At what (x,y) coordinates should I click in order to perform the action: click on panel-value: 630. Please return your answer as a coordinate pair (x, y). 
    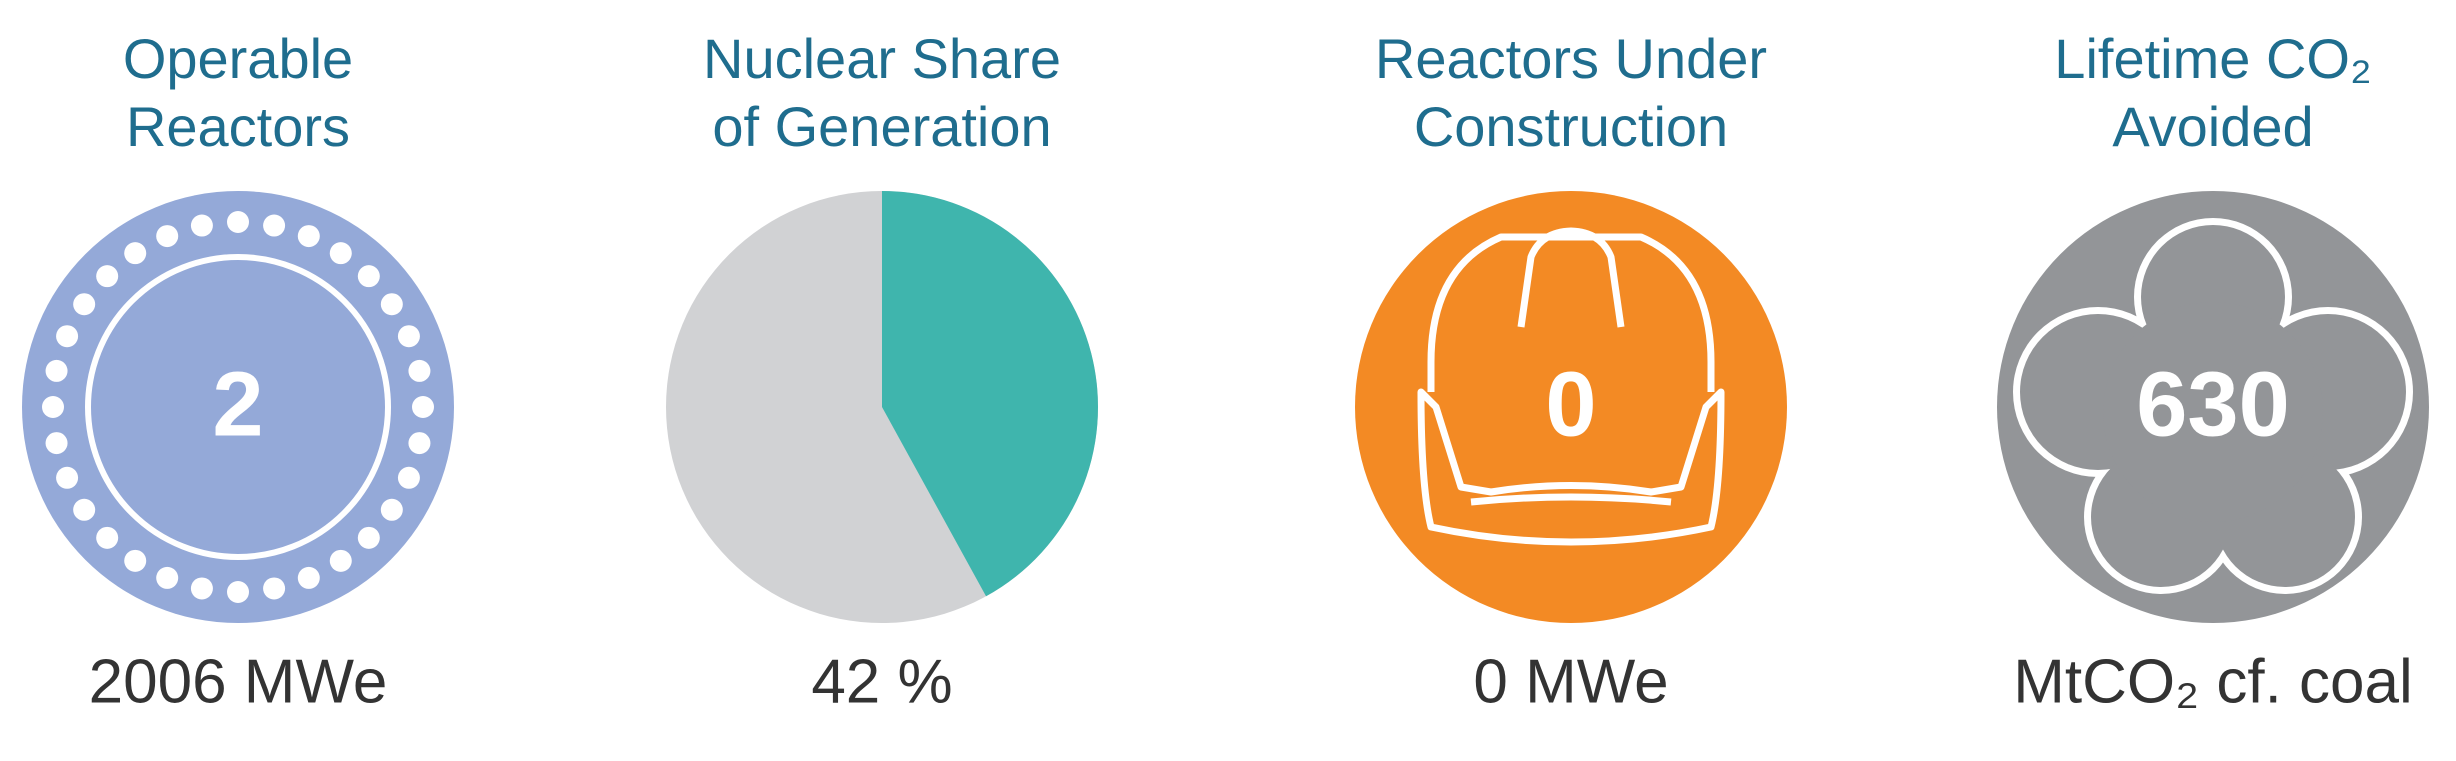
    Looking at the image, I should click on (2213, 404).